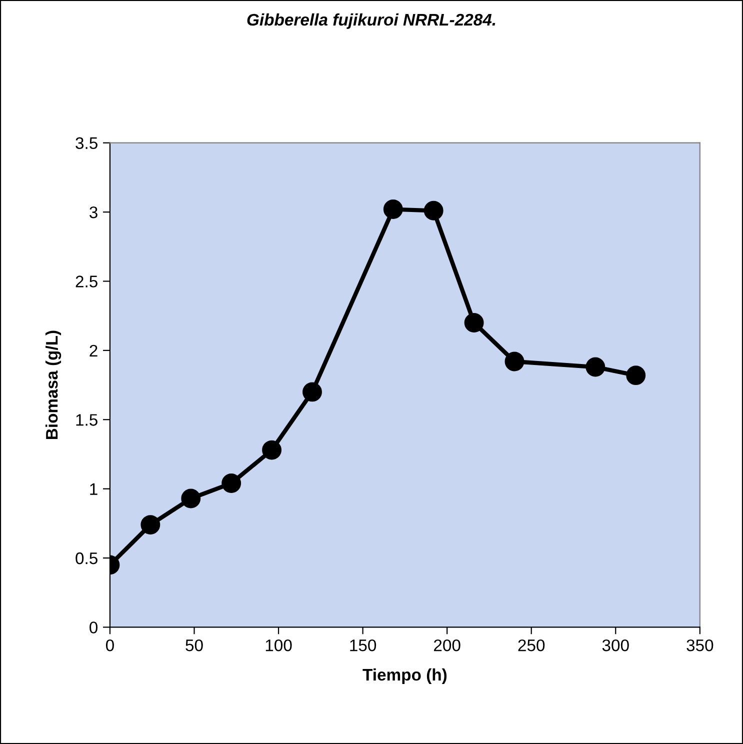 This screenshot has width=743, height=744. I want to click on x-tick-label: 0, so click(110, 645).